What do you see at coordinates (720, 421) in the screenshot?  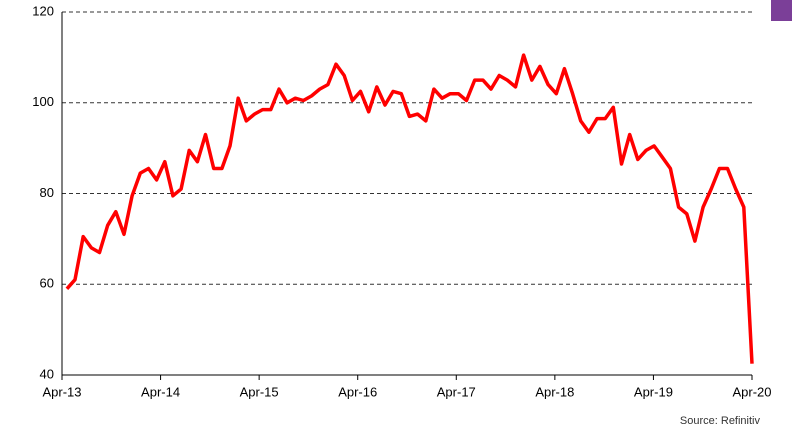 I see `source-note: Source: Refinitiv` at bounding box center [720, 421].